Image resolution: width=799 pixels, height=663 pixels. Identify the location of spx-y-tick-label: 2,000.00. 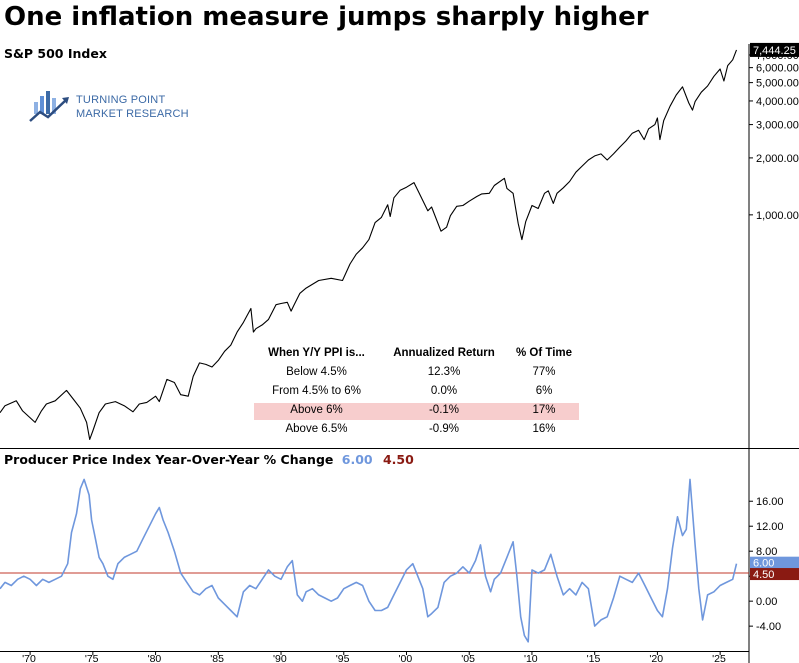
(777, 159).